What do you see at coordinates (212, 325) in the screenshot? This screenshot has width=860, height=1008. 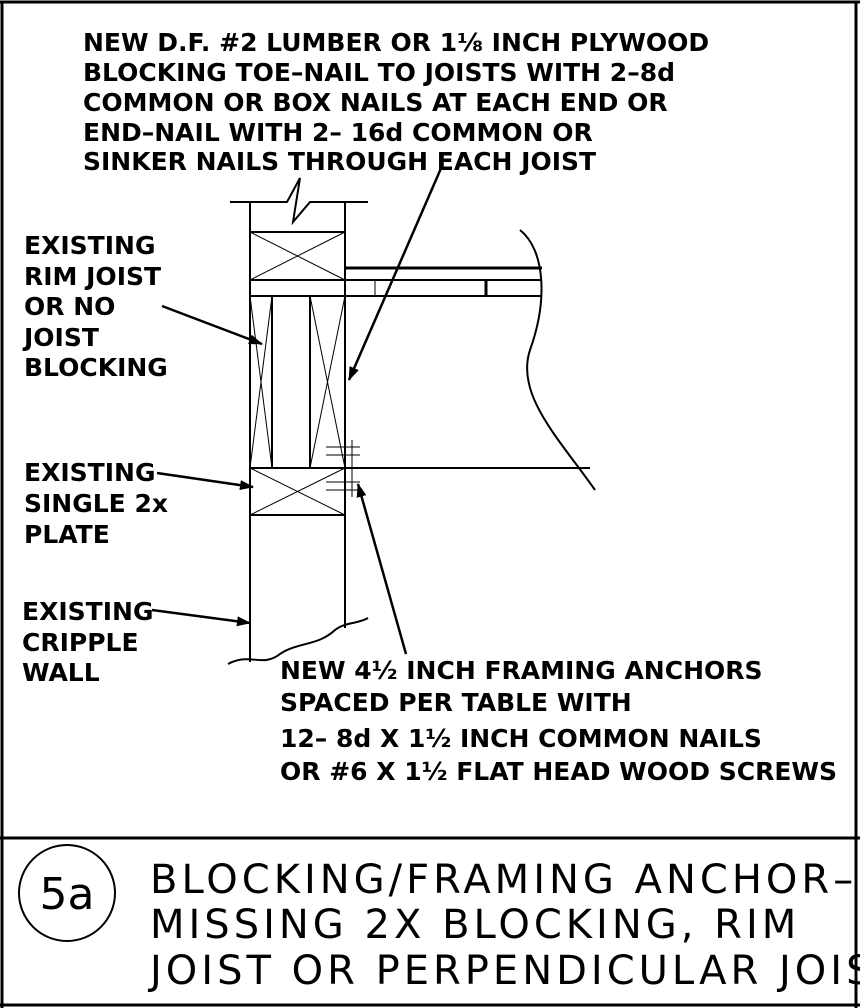 I see `rim-joist-leader-arrow` at bounding box center [212, 325].